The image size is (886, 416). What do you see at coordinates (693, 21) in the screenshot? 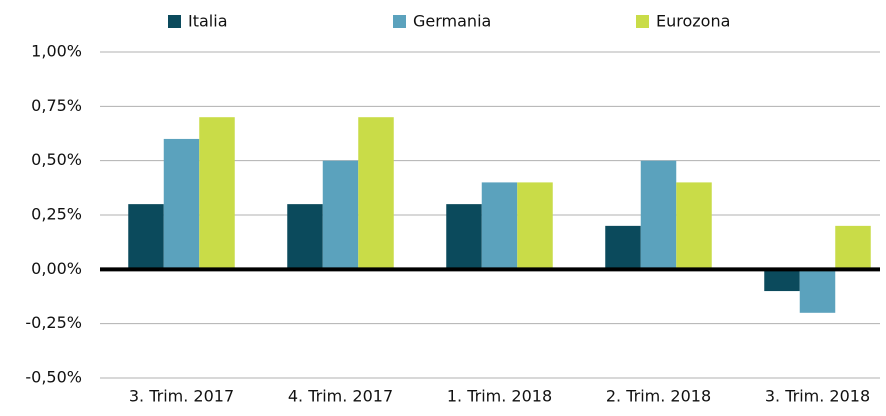
I see `legend-label: Eurozona` at bounding box center [693, 21].